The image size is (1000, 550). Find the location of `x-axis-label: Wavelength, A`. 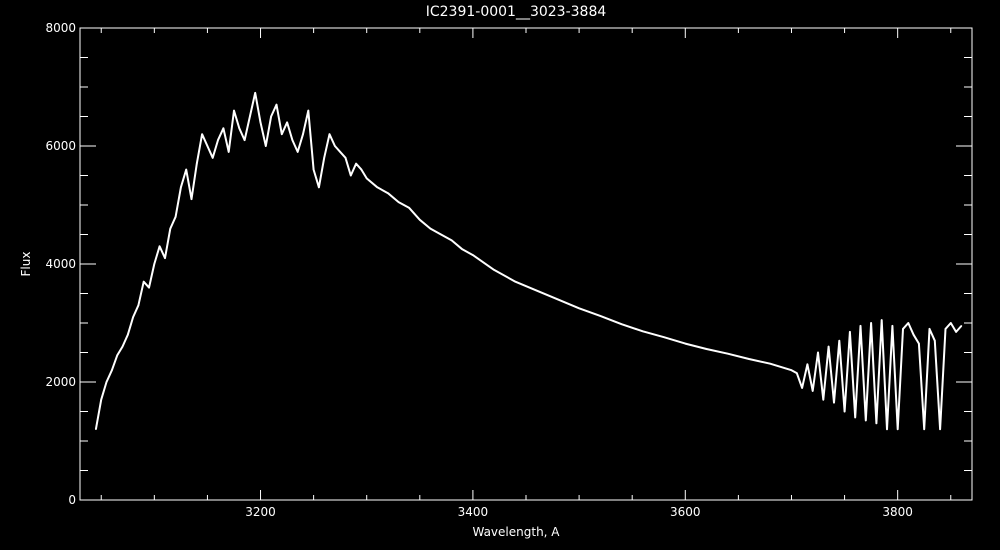

x-axis-label: Wavelength, A is located at coordinates (516, 532).